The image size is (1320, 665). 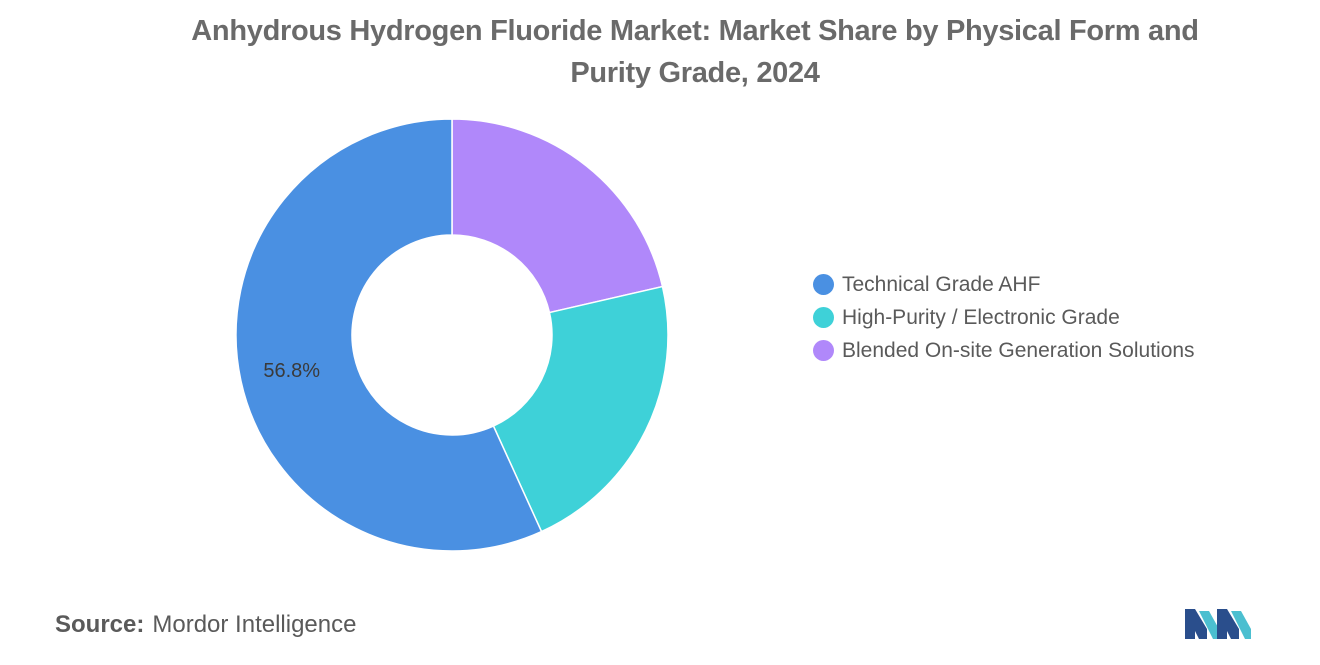 I want to click on data-label: 56.8%, so click(x=291, y=371).